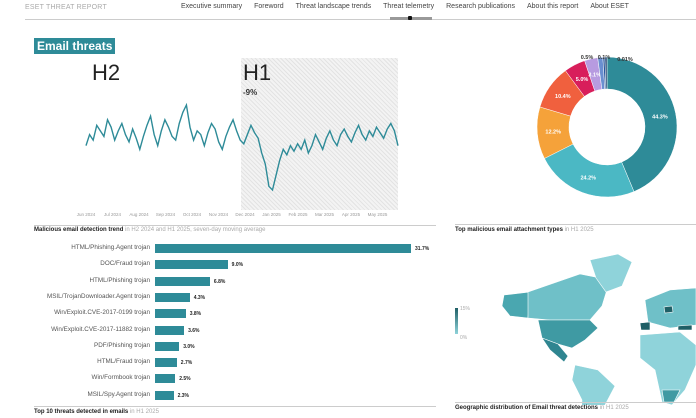  What do you see at coordinates (555, 350) in the screenshot?
I see `map-mexico` at bounding box center [555, 350].